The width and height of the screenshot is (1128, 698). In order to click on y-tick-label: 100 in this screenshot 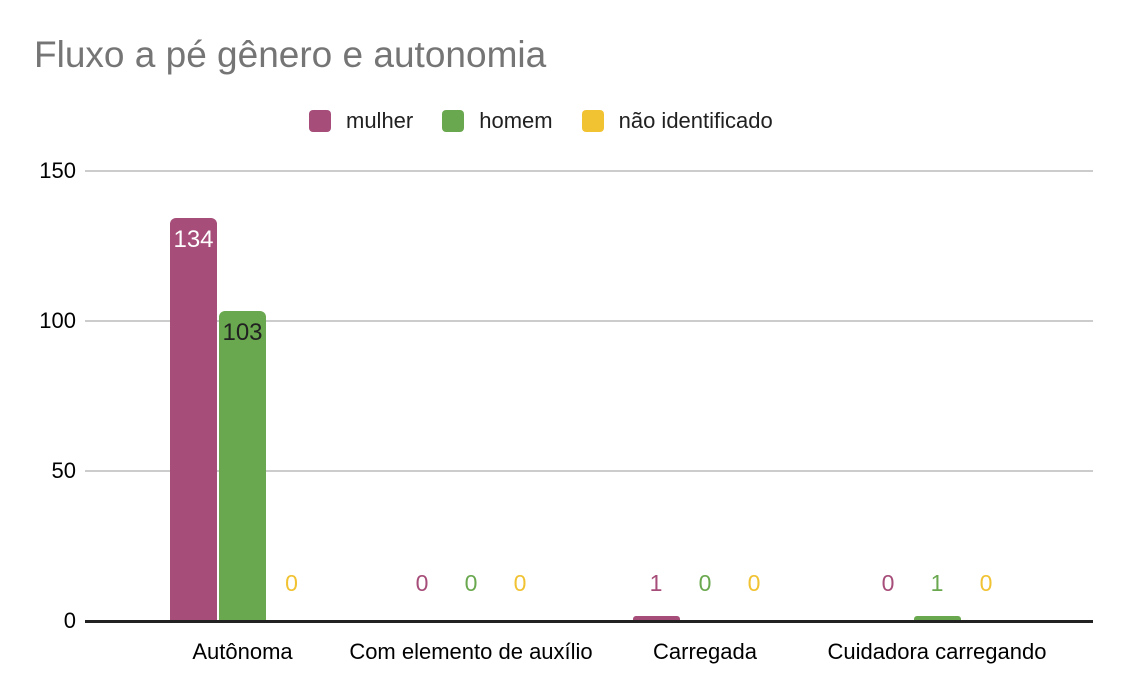, I will do `click(57, 320)`.